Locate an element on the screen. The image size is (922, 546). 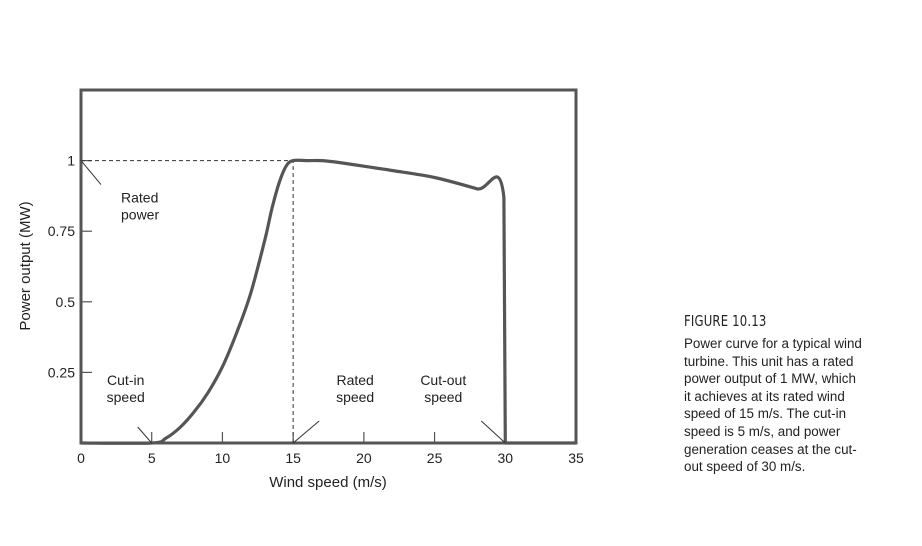
x-tick-label: 10 is located at coordinates (223, 458).